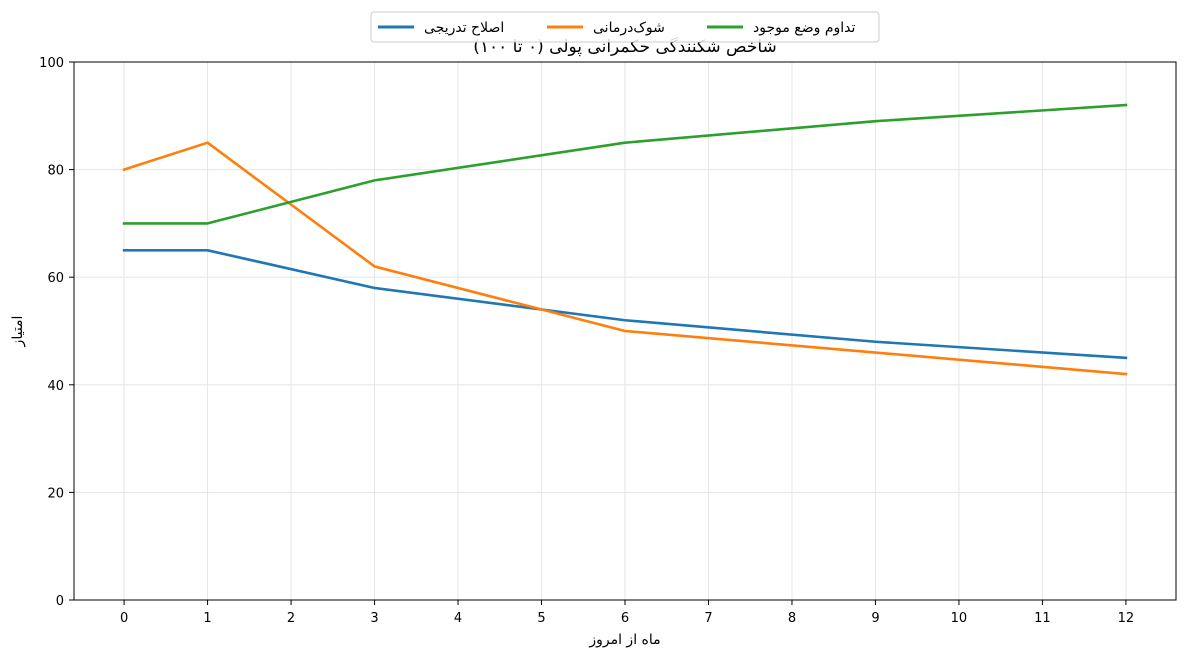 Image resolution: width=1187 pixels, height=660 pixels. I want to click on y-tick-label: 80, so click(55, 171).